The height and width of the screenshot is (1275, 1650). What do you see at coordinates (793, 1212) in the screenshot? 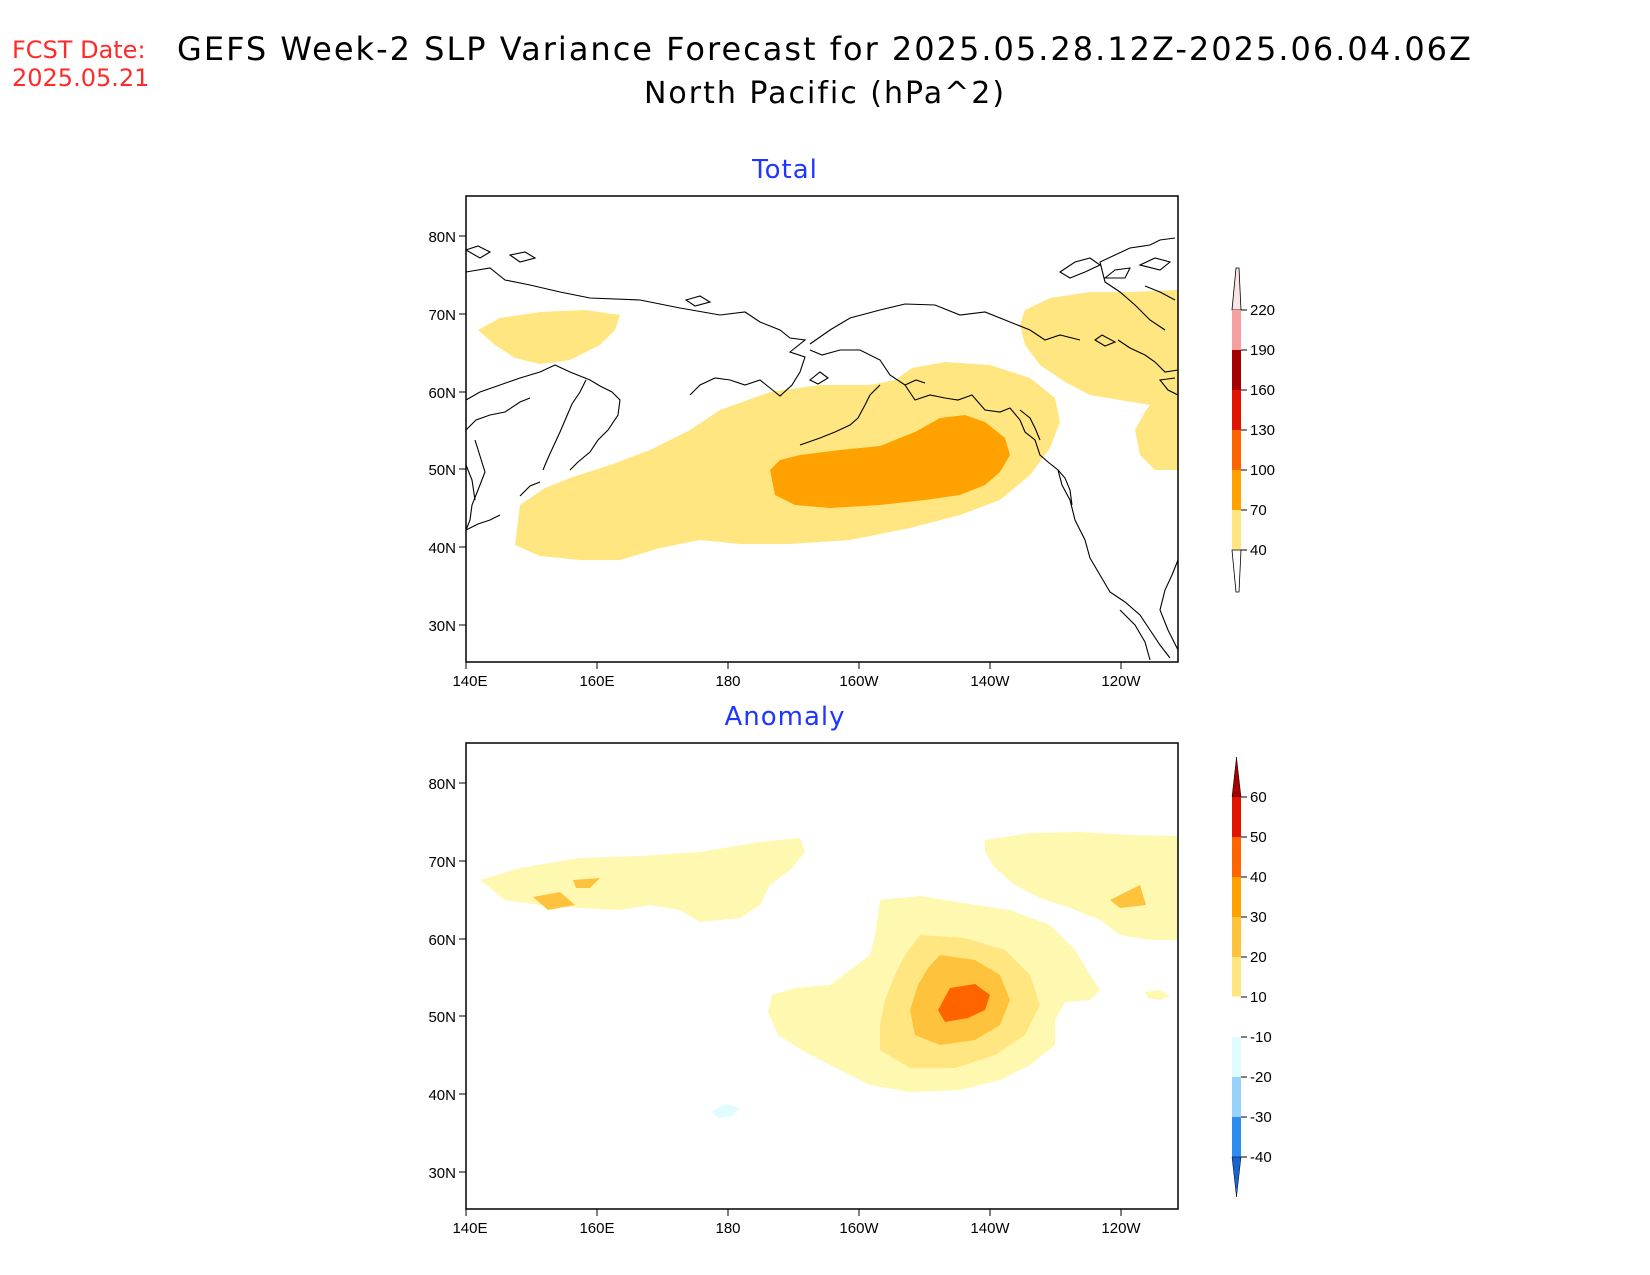
I see `lon-ticks-anomaly` at bounding box center [793, 1212].